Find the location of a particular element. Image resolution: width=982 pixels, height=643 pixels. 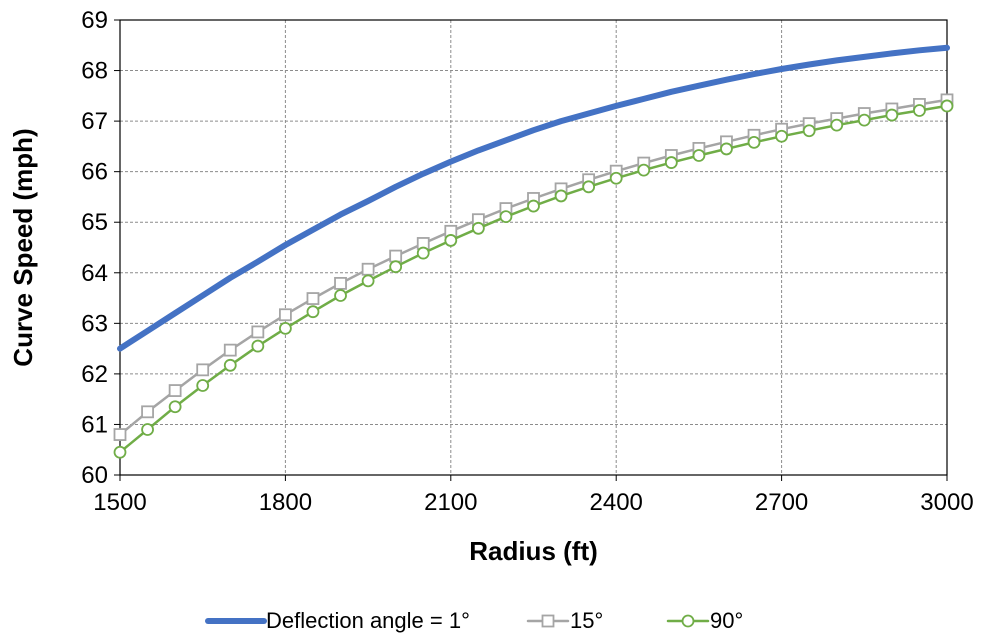

y-tick-label: 67 is located at coordinates (94, 121).